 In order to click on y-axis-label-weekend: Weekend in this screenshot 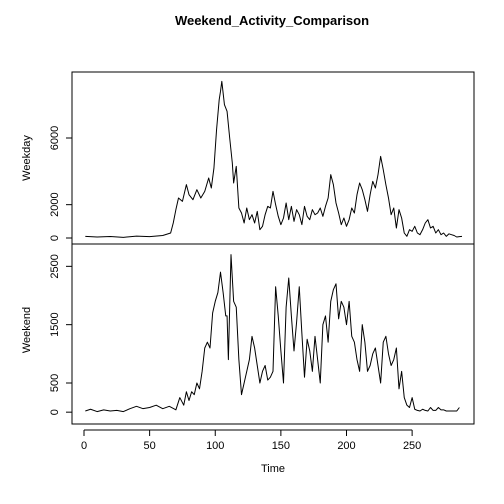, I will do `click(27, 330)`.